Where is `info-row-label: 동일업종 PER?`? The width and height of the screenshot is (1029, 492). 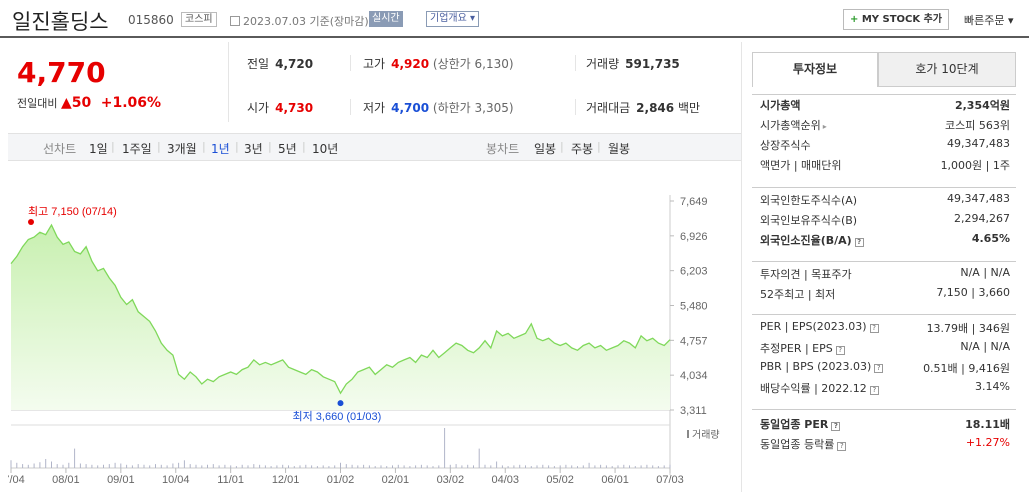 info-row-label: 동일업종 PER? is located at coordinates (800, 424).